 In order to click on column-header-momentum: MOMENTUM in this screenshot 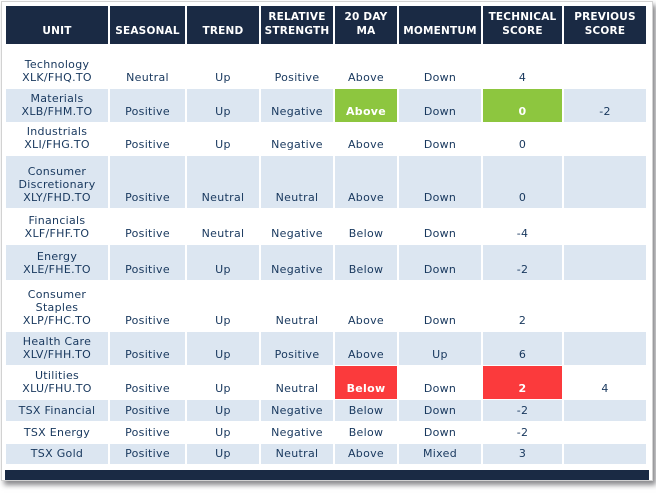, I will do `click(440, 25)`.